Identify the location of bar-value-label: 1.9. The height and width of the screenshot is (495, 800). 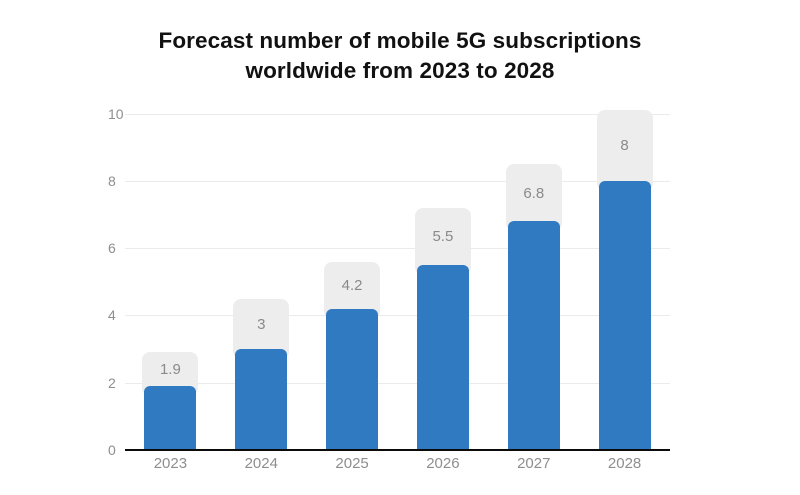
(170, 370).